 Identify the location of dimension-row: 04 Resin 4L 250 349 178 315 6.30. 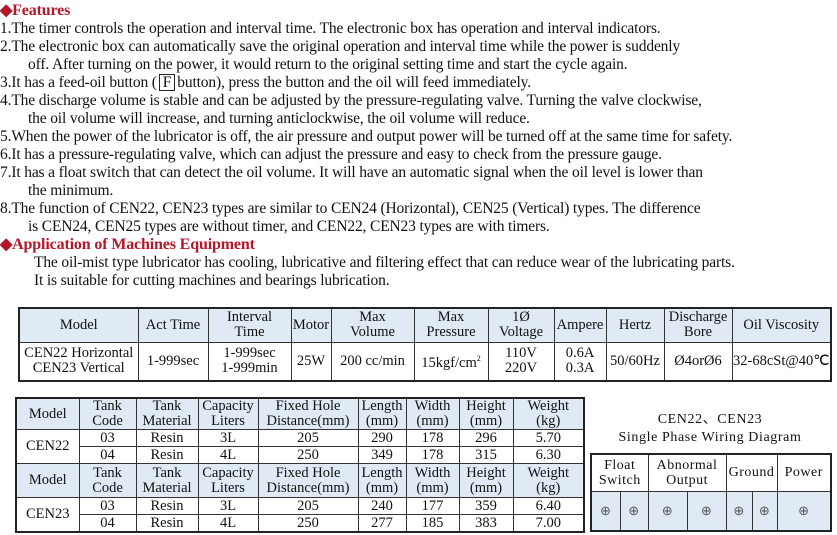
(300, 455).